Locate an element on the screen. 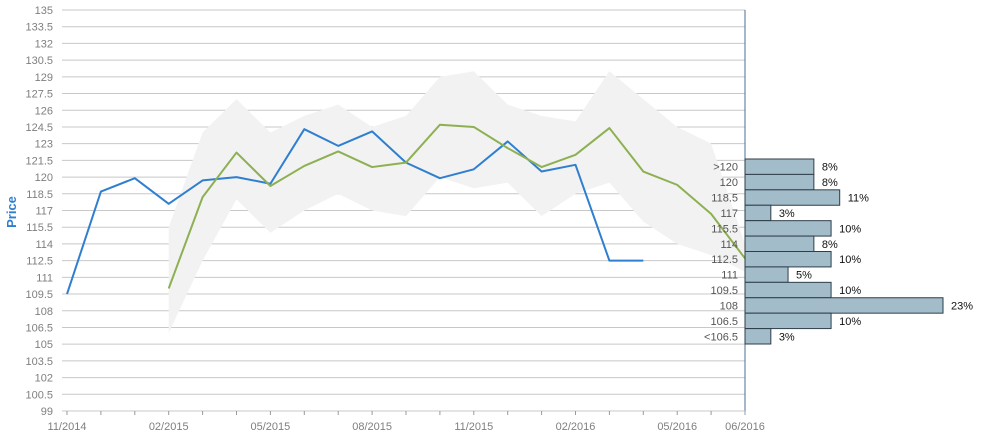 This screenshot has width=984, height=438. y-tick-label: 99 is located at coordinates (47, 412).